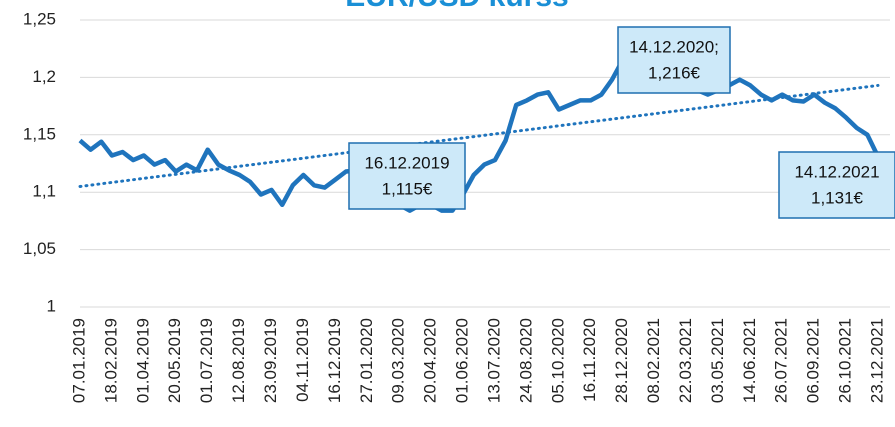 This screenshot has height=427, width=895. Describe the element at coordinates (406, 162) in the screenshot. I see `annotation-text: 16.12.2019` at that location.